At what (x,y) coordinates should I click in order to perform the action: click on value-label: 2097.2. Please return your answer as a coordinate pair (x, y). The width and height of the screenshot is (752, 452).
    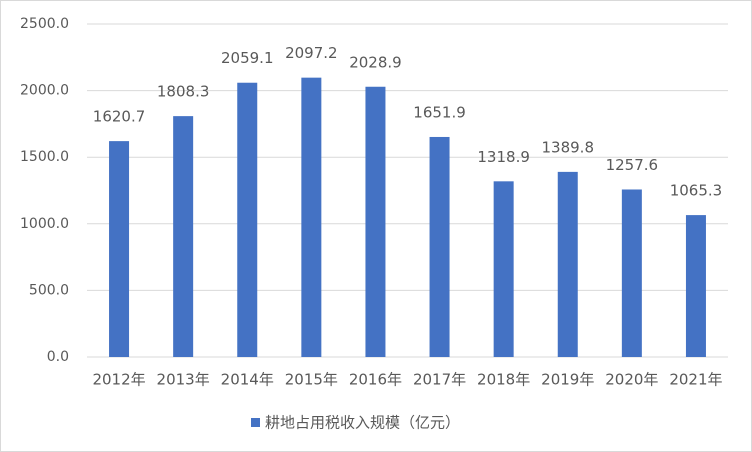
    Looking at the image, I should click on (311, 53).